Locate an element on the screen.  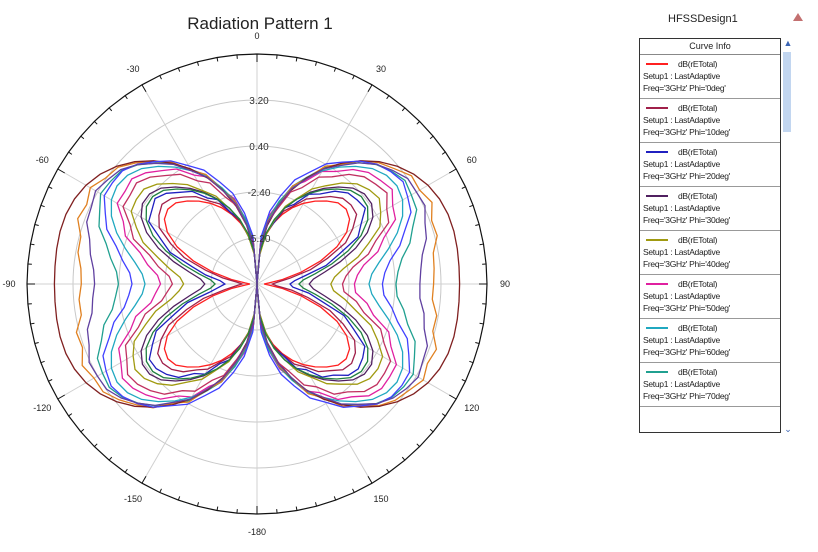
grid-spoke is located at coordinates (356, 226).